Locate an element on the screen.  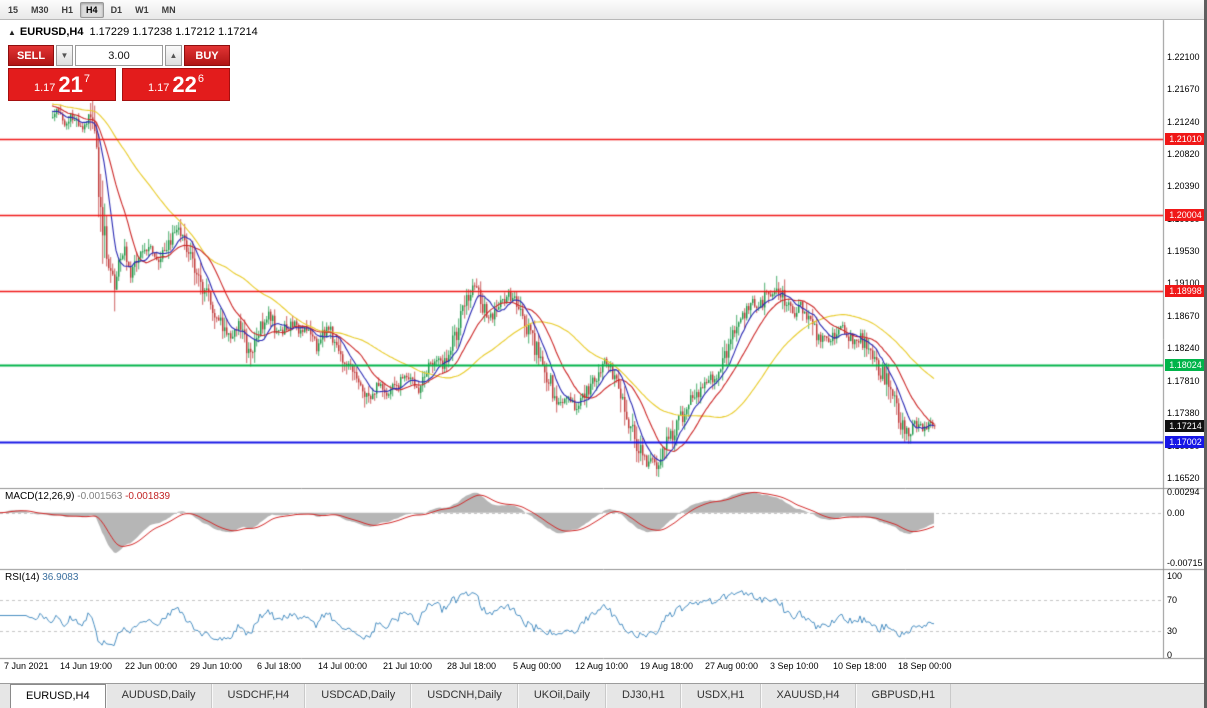
timeframe-button-mn: MN is located at coordinates (168, 9).